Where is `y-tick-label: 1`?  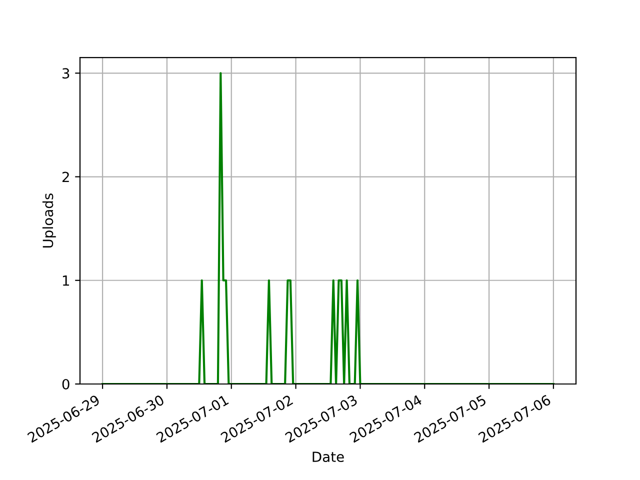 y-tick-label: 1 is located at coordinates (65, 281).